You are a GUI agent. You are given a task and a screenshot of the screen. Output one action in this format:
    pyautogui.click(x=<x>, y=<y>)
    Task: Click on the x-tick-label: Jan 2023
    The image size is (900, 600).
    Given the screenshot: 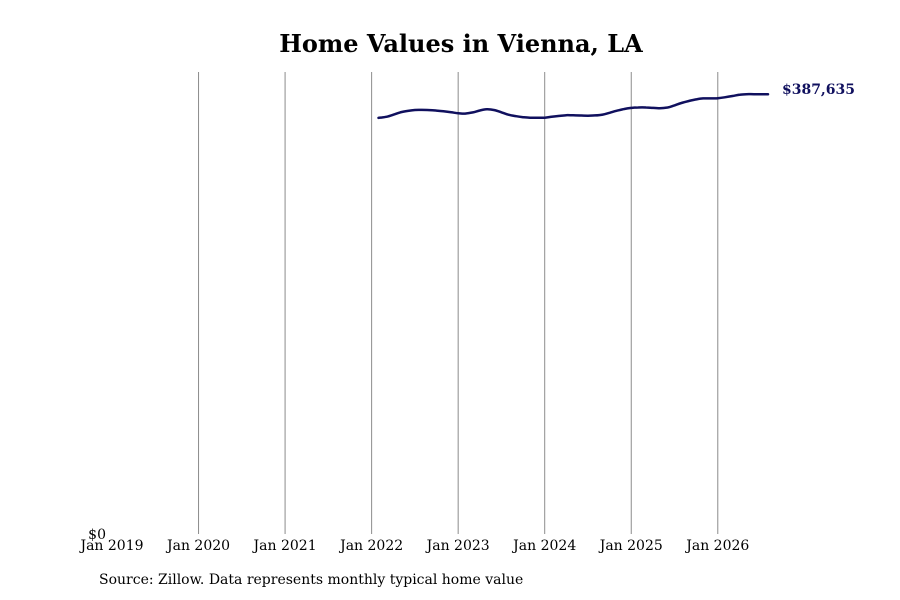 What is the action you would take?
    pyautogui.click(x=457, y=546)
    